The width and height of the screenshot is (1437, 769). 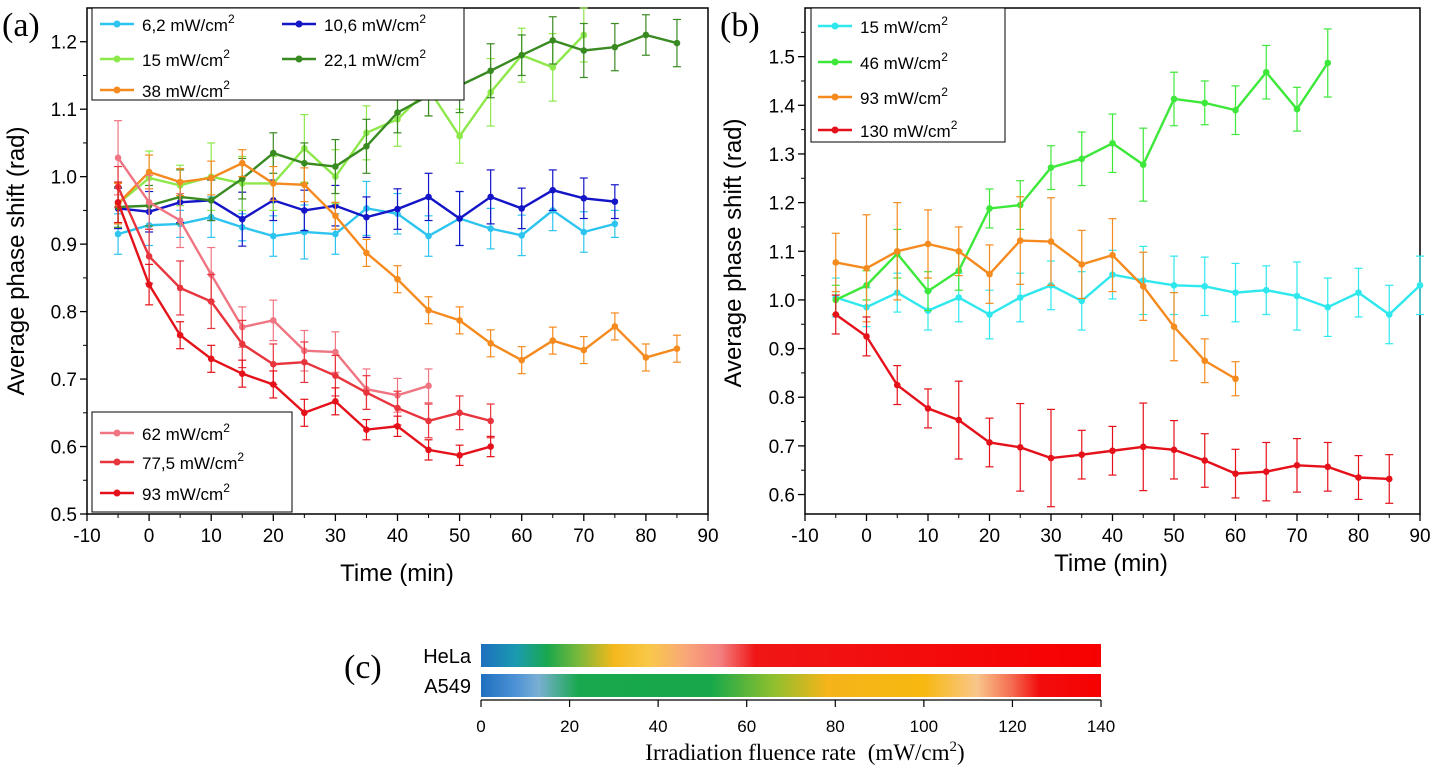 What do you see at coordinates (447, 687) in the screenshot?
I see `row-label-a549: A549` at bounding box center [447, 687].